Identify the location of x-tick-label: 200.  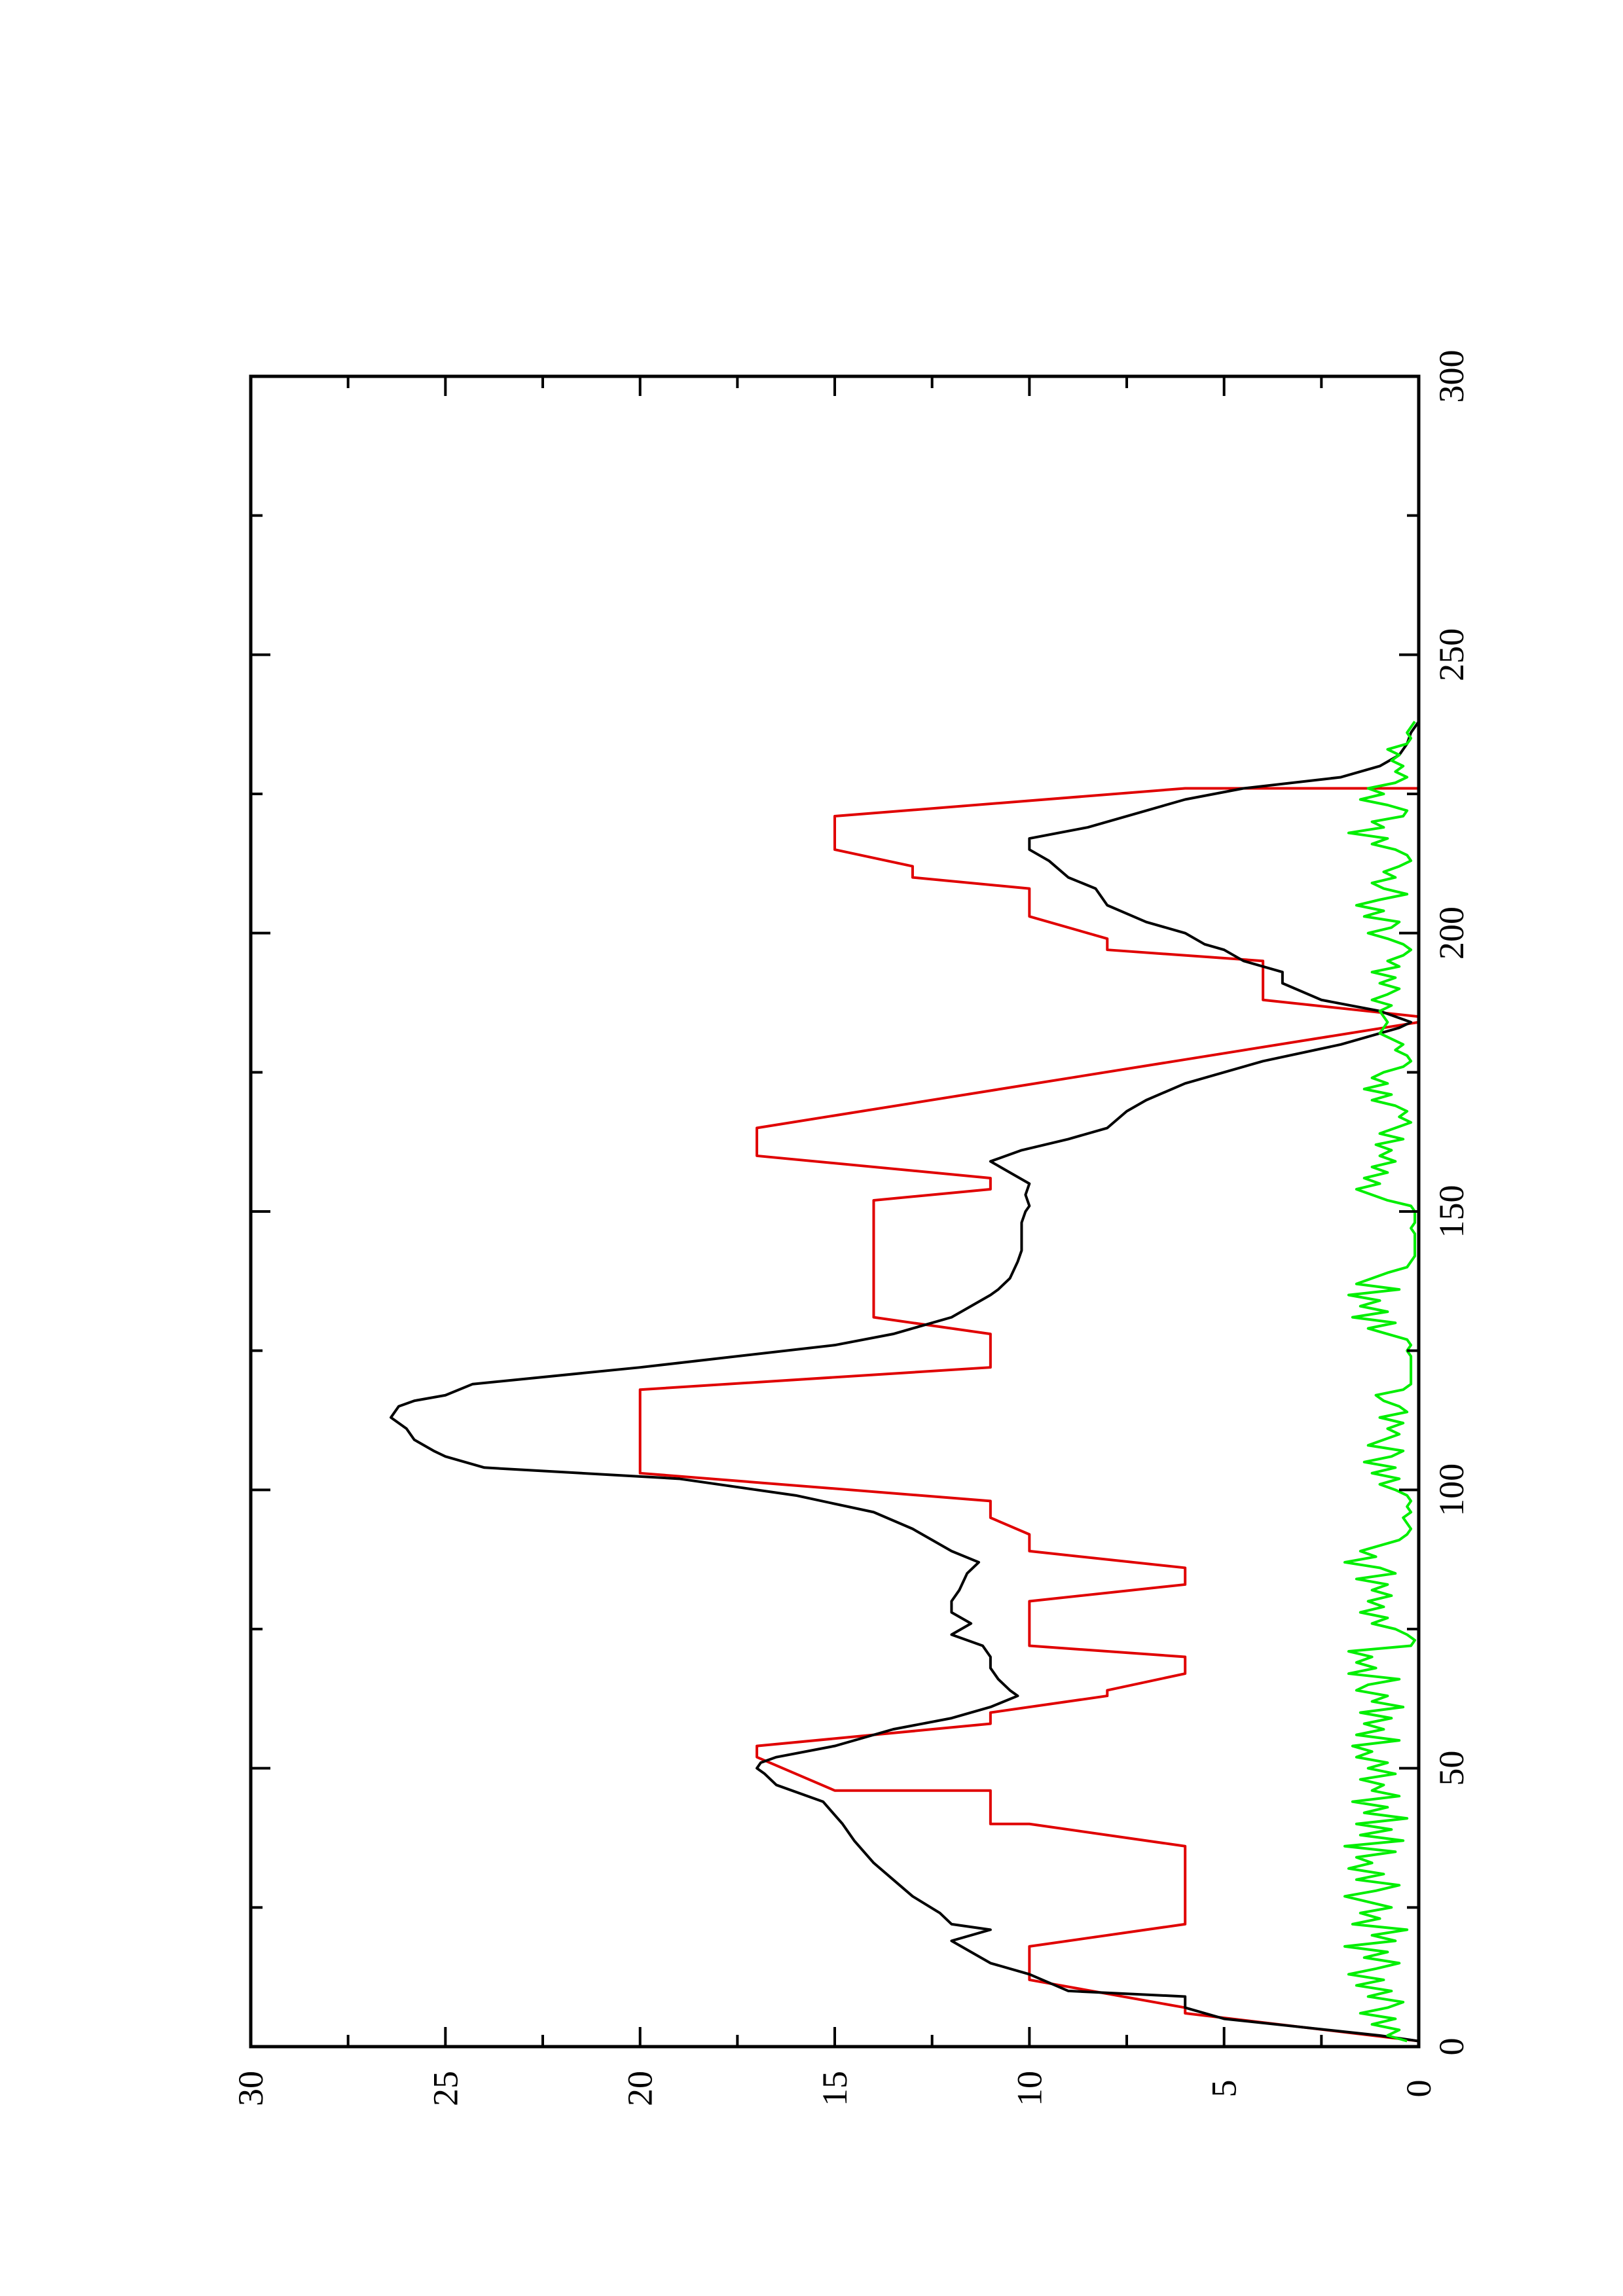
(1451, 933).